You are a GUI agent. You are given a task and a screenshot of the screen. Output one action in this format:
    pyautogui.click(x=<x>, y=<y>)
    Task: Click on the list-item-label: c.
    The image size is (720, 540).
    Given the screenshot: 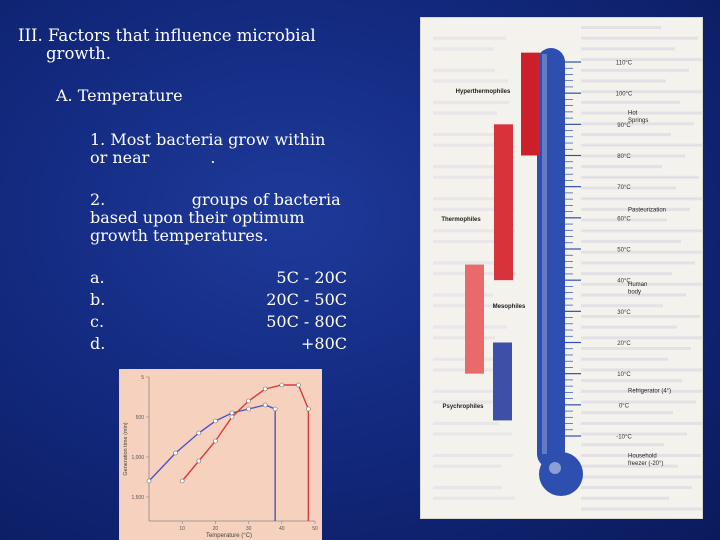 What is the action you would take?
    pyautogui.click(x=97, y=321)
    